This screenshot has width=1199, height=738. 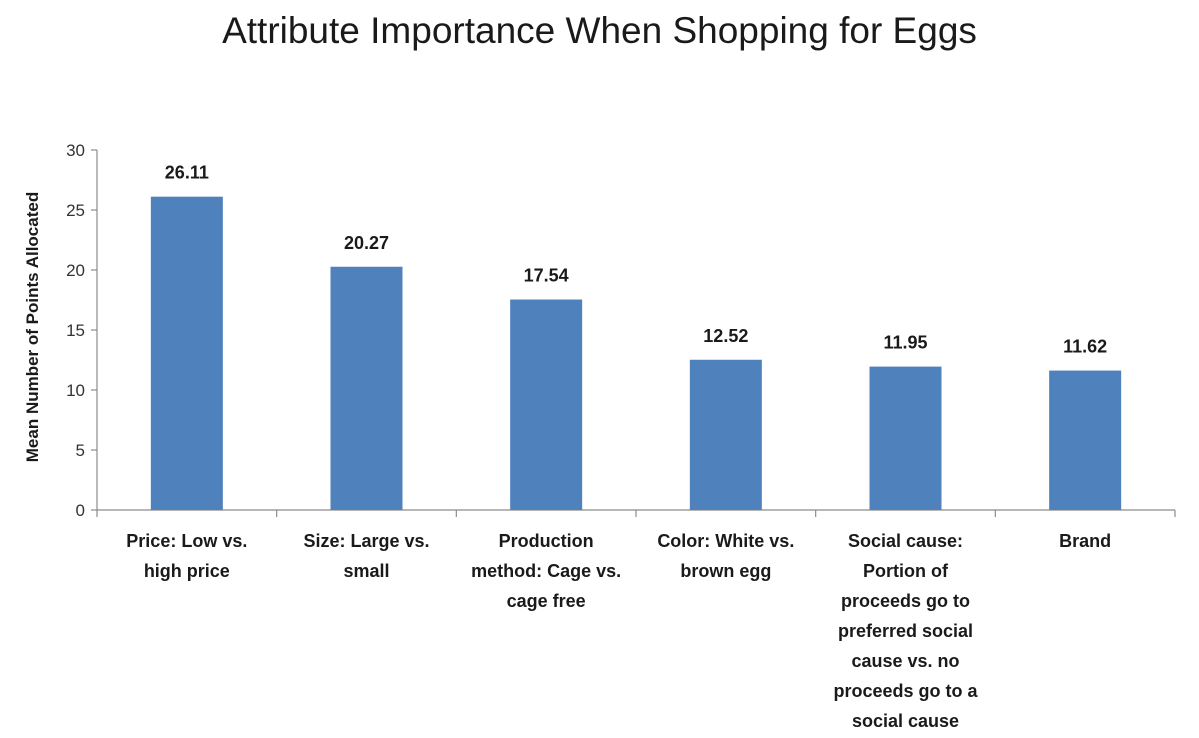 I want to click on y-tick-label: 15, so click(x=75, y=330).